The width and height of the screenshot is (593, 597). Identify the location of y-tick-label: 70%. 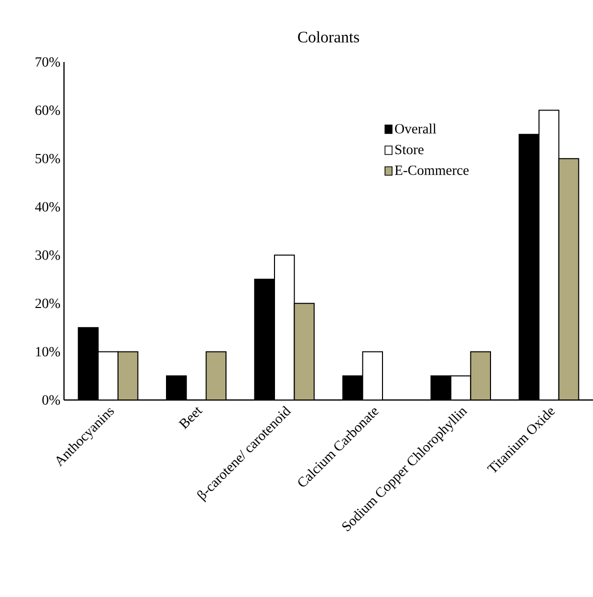
(48, 62).